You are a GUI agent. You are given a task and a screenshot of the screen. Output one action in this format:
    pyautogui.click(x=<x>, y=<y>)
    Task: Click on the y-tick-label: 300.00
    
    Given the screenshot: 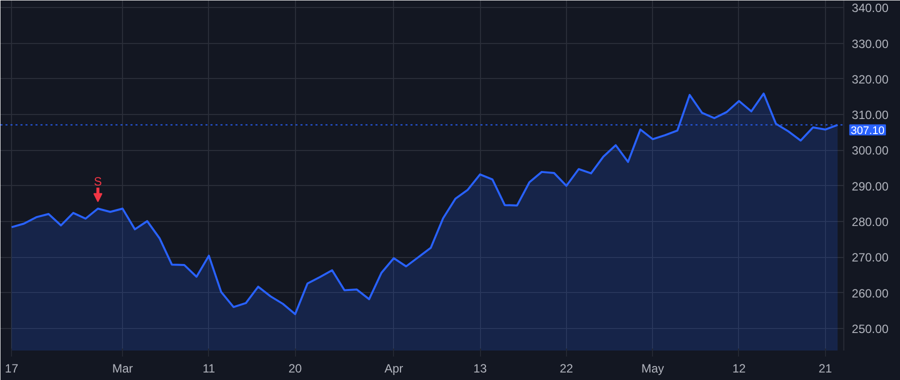 What is the action you would take?
    pyautogui.click(x=870, y=151)
    